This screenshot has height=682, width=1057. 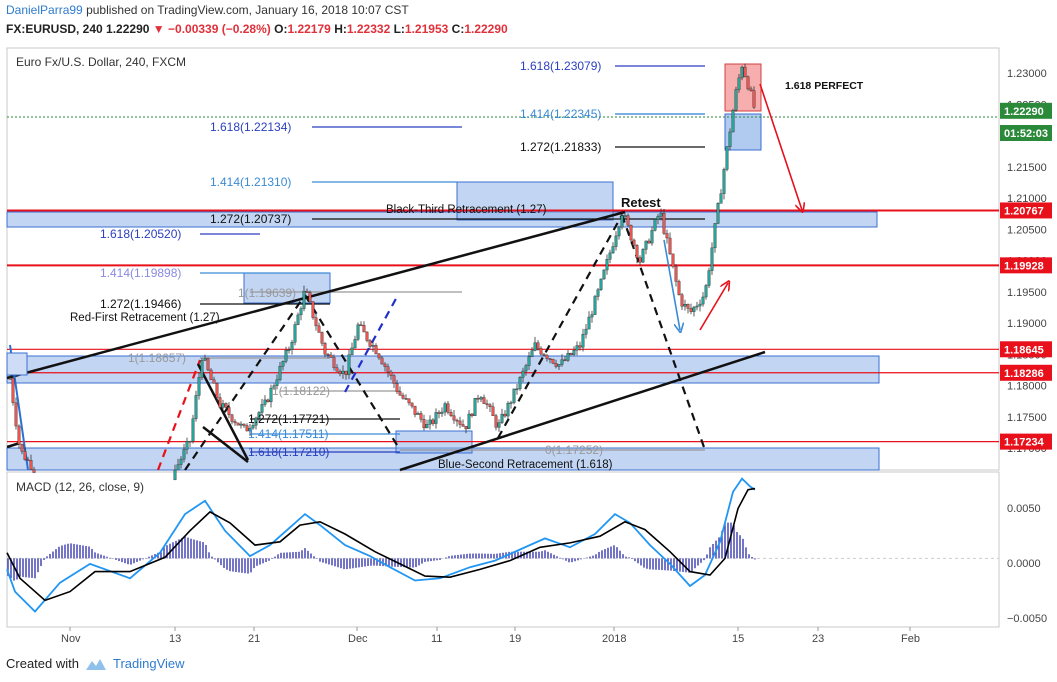 What do you see at coordinates (515, 639) in the screenshot?
I see `time-axis-tick: 19` at bounding box center [515, 639].